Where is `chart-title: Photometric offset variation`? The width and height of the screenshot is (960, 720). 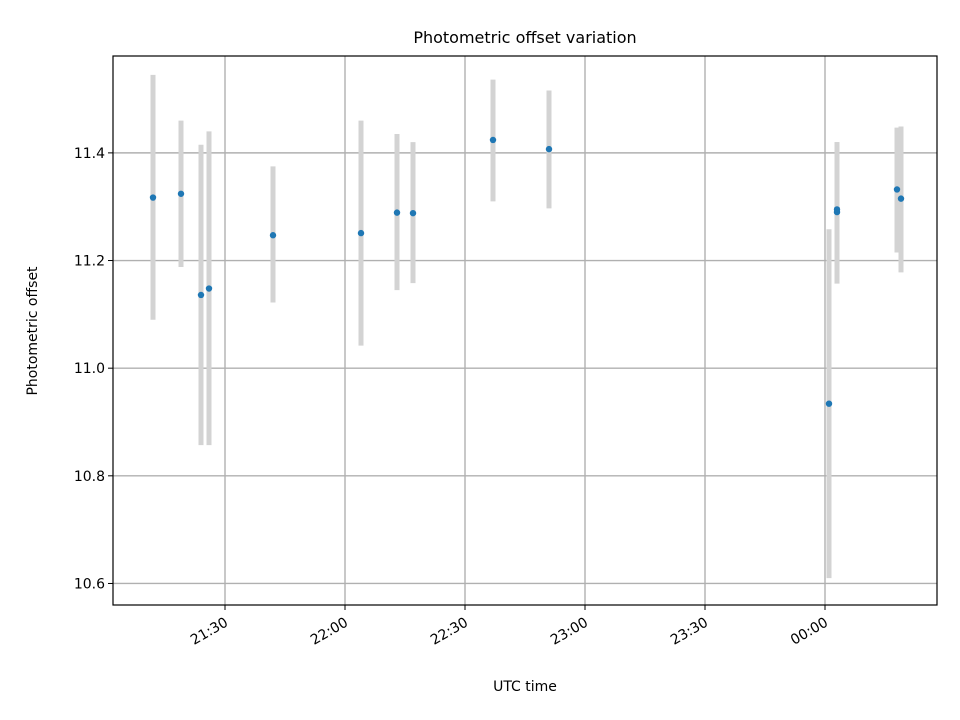 chart-title: Photometric offset variation is located at coordinates (524, 37).